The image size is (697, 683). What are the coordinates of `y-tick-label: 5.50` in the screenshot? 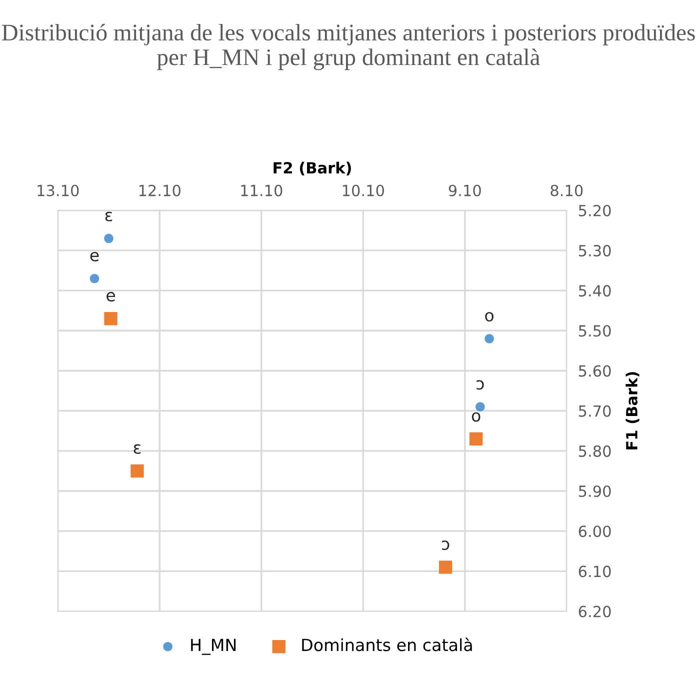 It's located at (594, 331).